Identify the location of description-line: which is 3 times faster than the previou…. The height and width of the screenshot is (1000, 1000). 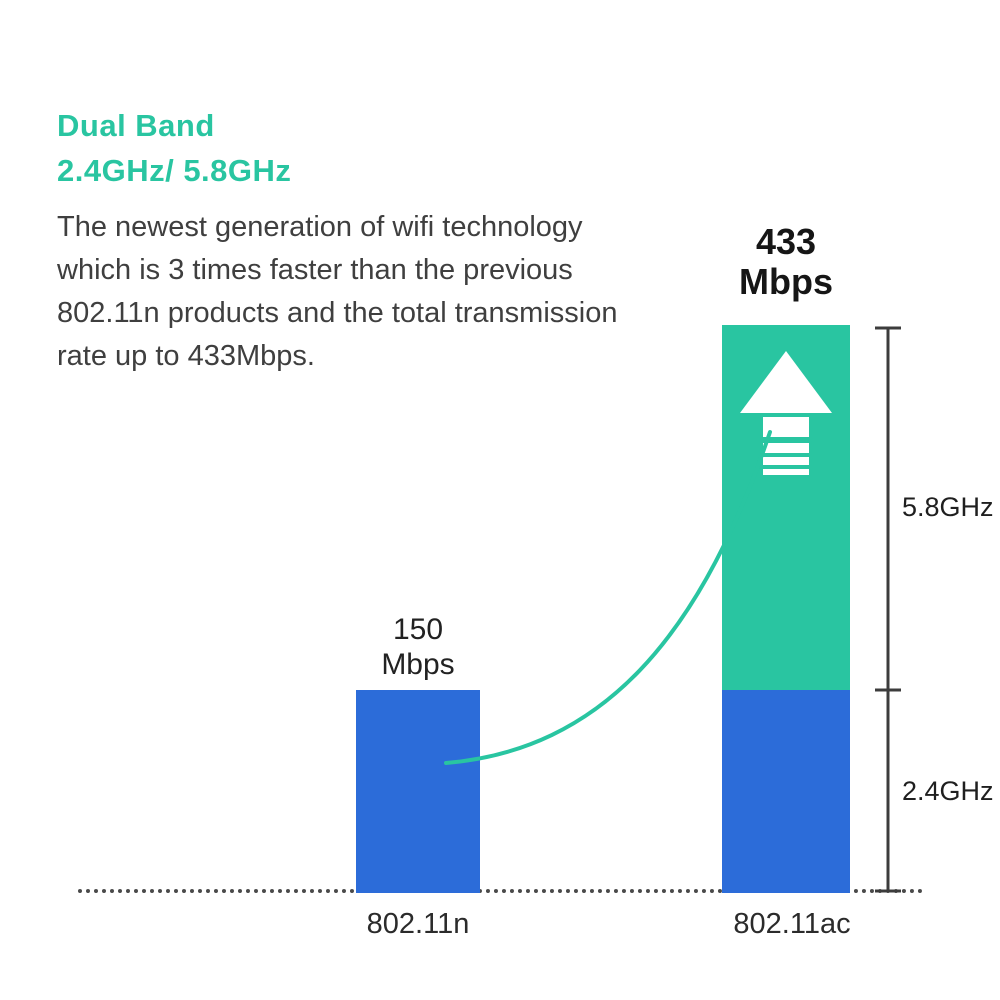
(315, 270).